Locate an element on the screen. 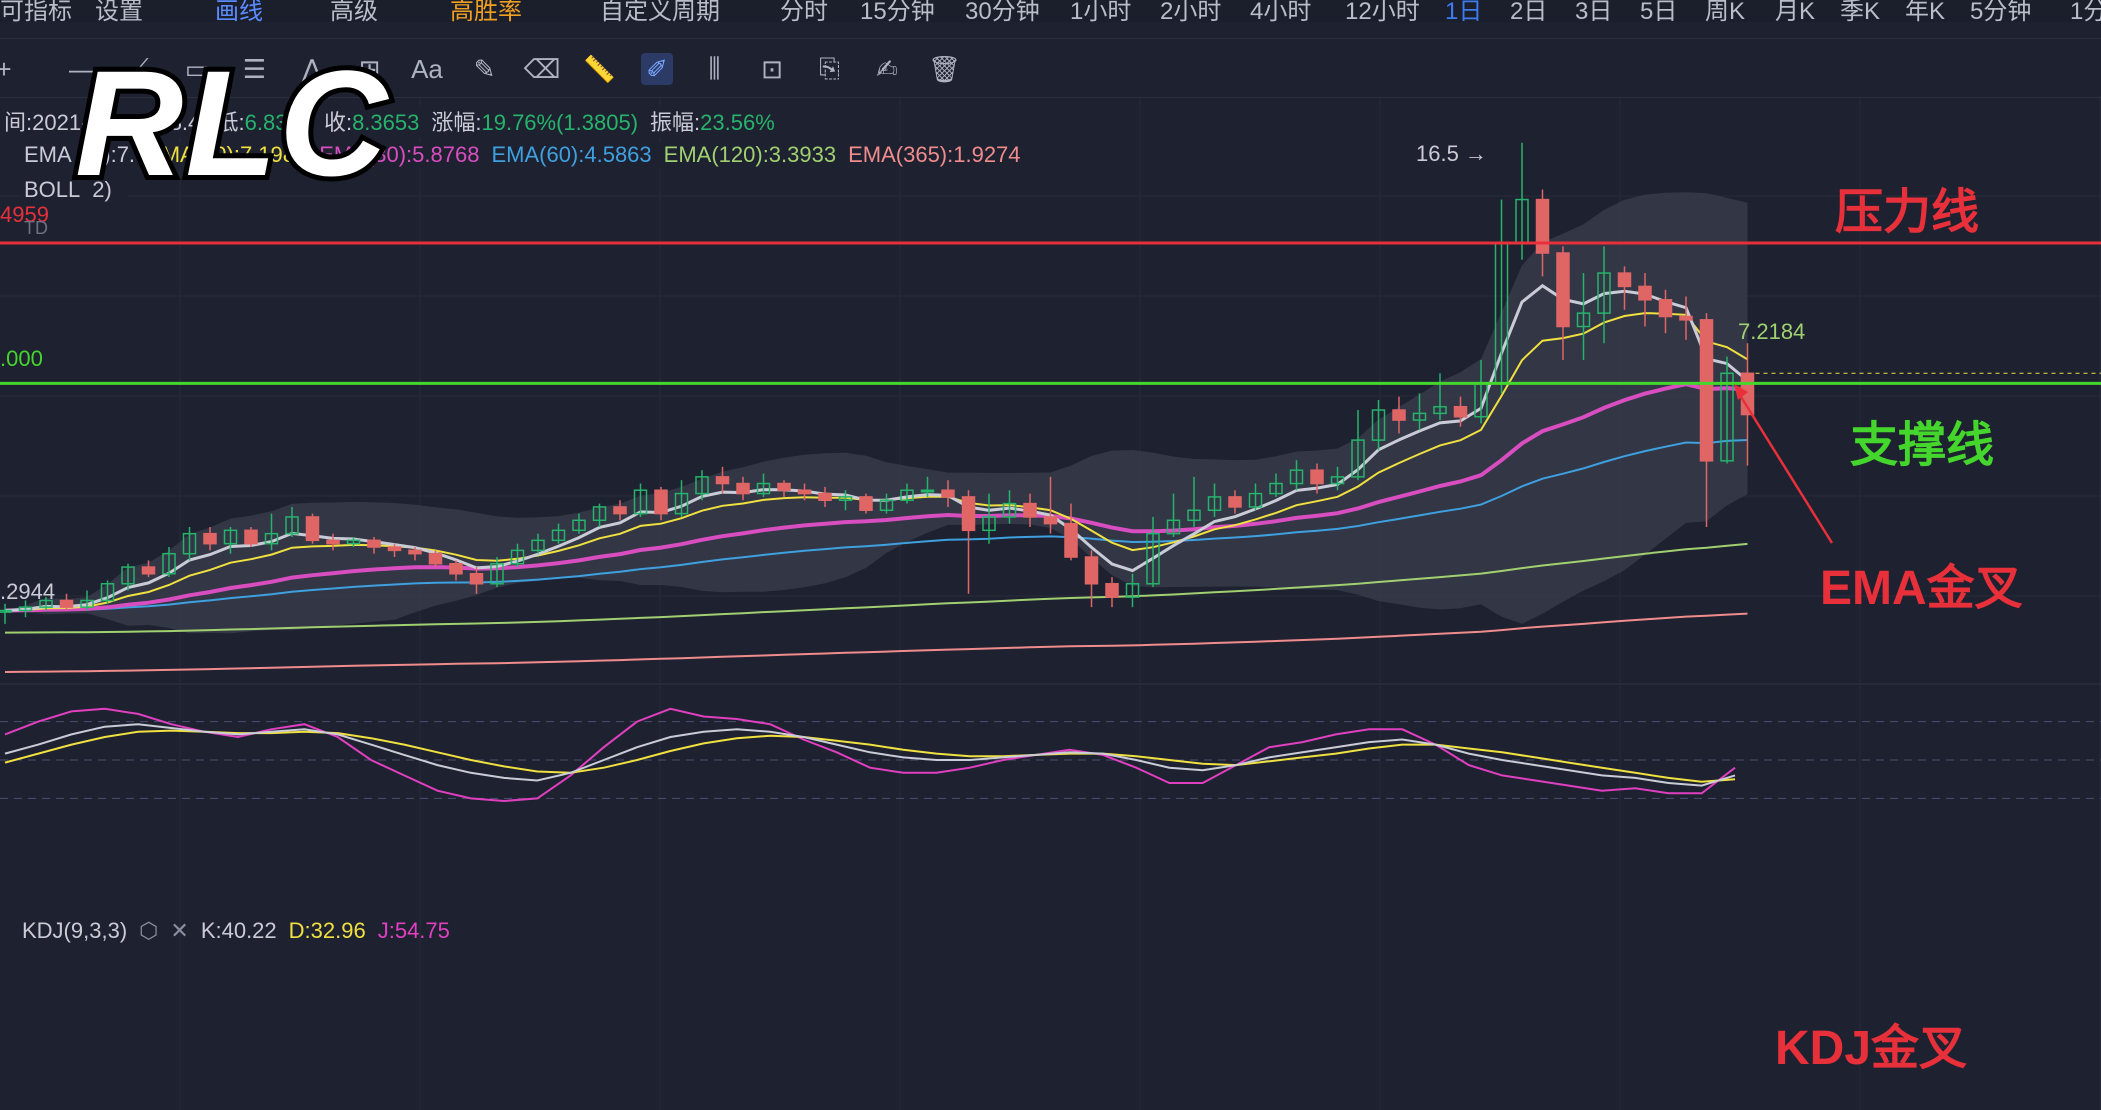  kdj-title: KDJ(9,3,3) is located at coordinates (75, 930).